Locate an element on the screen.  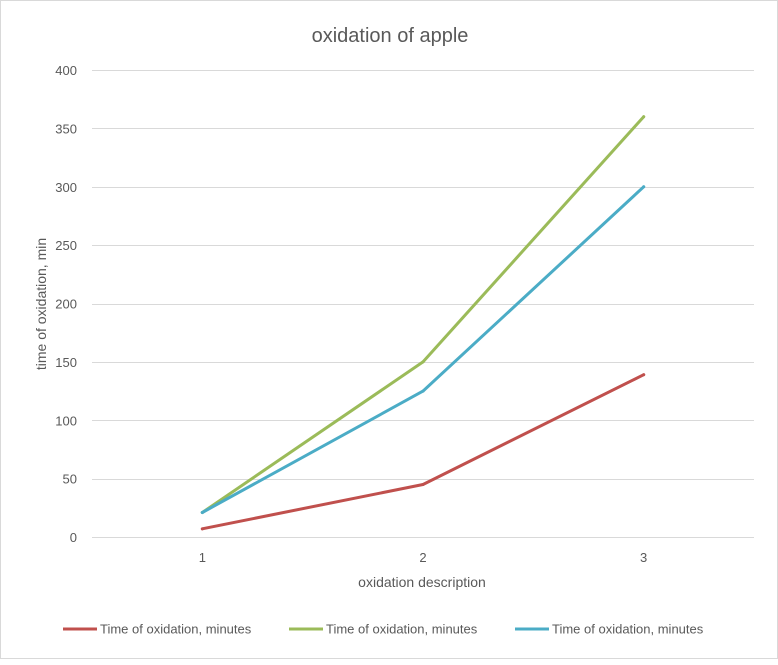
x-axis-label: oxidation description is located at coordinates (422, 582).